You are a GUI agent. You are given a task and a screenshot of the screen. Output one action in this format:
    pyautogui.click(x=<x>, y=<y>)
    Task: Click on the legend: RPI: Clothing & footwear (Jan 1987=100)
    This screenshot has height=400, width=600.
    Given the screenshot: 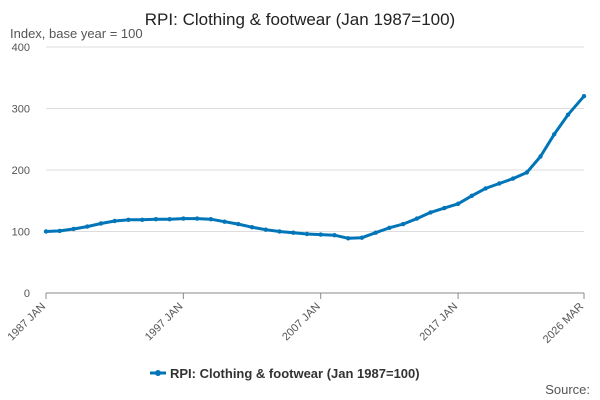 What is the action you would take?
    pyautogui.click(x=285, y=373)
    